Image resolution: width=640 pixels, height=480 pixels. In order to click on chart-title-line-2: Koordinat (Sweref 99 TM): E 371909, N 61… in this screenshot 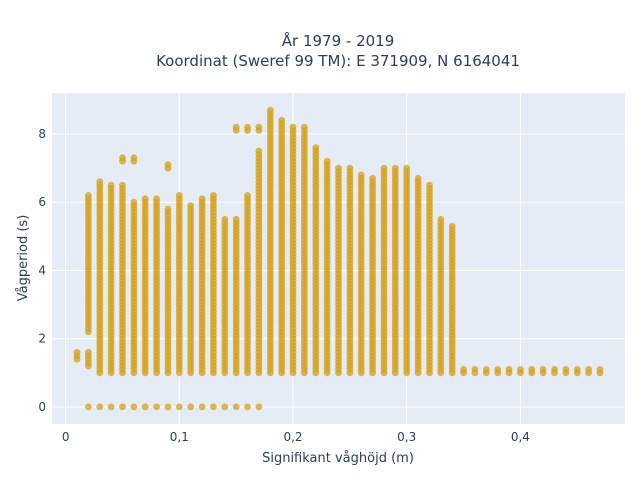, I will do `click(338, 61)`.